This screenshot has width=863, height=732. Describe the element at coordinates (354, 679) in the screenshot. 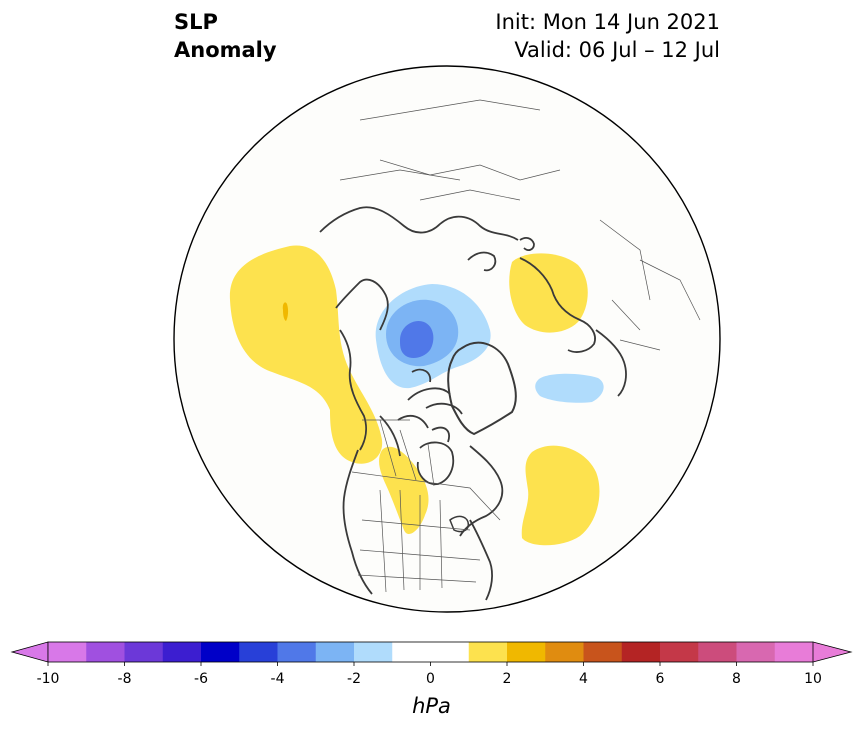

I see `colorbar-tick-label: -2` at that location.